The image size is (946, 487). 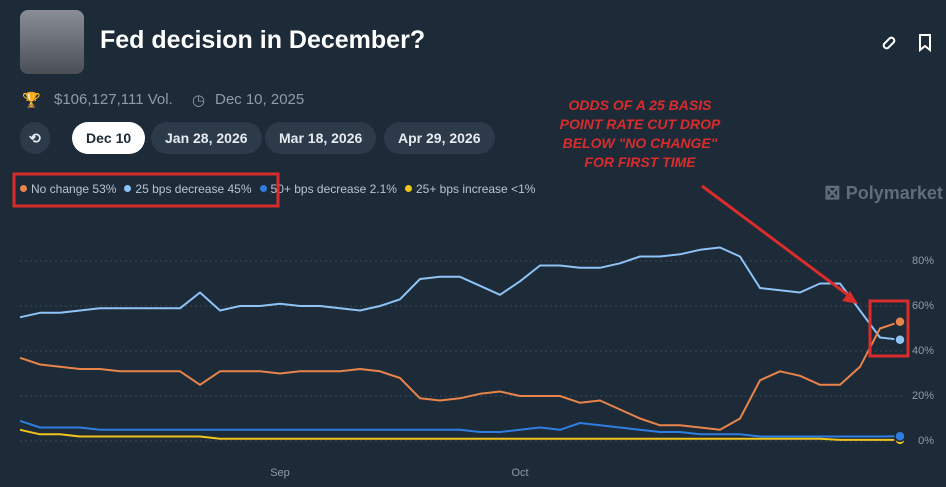 What do you see at coordinates (640, 124) in the screenshot?
I see `annotation-line: POINT RATE CUT DROP` at bounding box center [640, 124].